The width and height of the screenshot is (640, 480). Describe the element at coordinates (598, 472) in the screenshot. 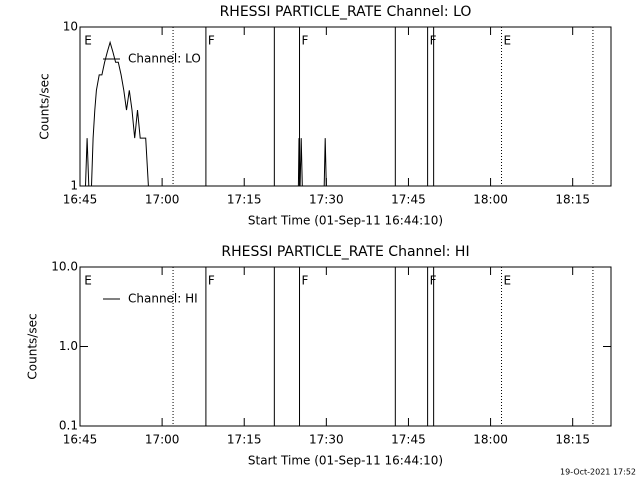

I see `footer: 19-Oct-2021 17:52` at that location.